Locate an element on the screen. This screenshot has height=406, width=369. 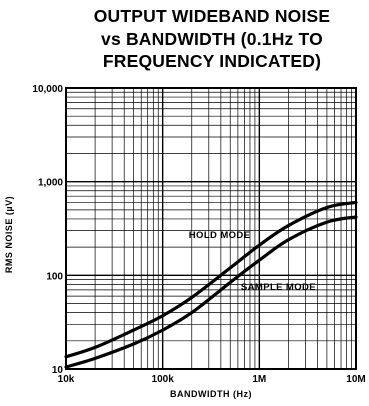
chart-title-line-2: vs BANDWIDTH (0.1Hz TO is located at coordinates (212, 38).